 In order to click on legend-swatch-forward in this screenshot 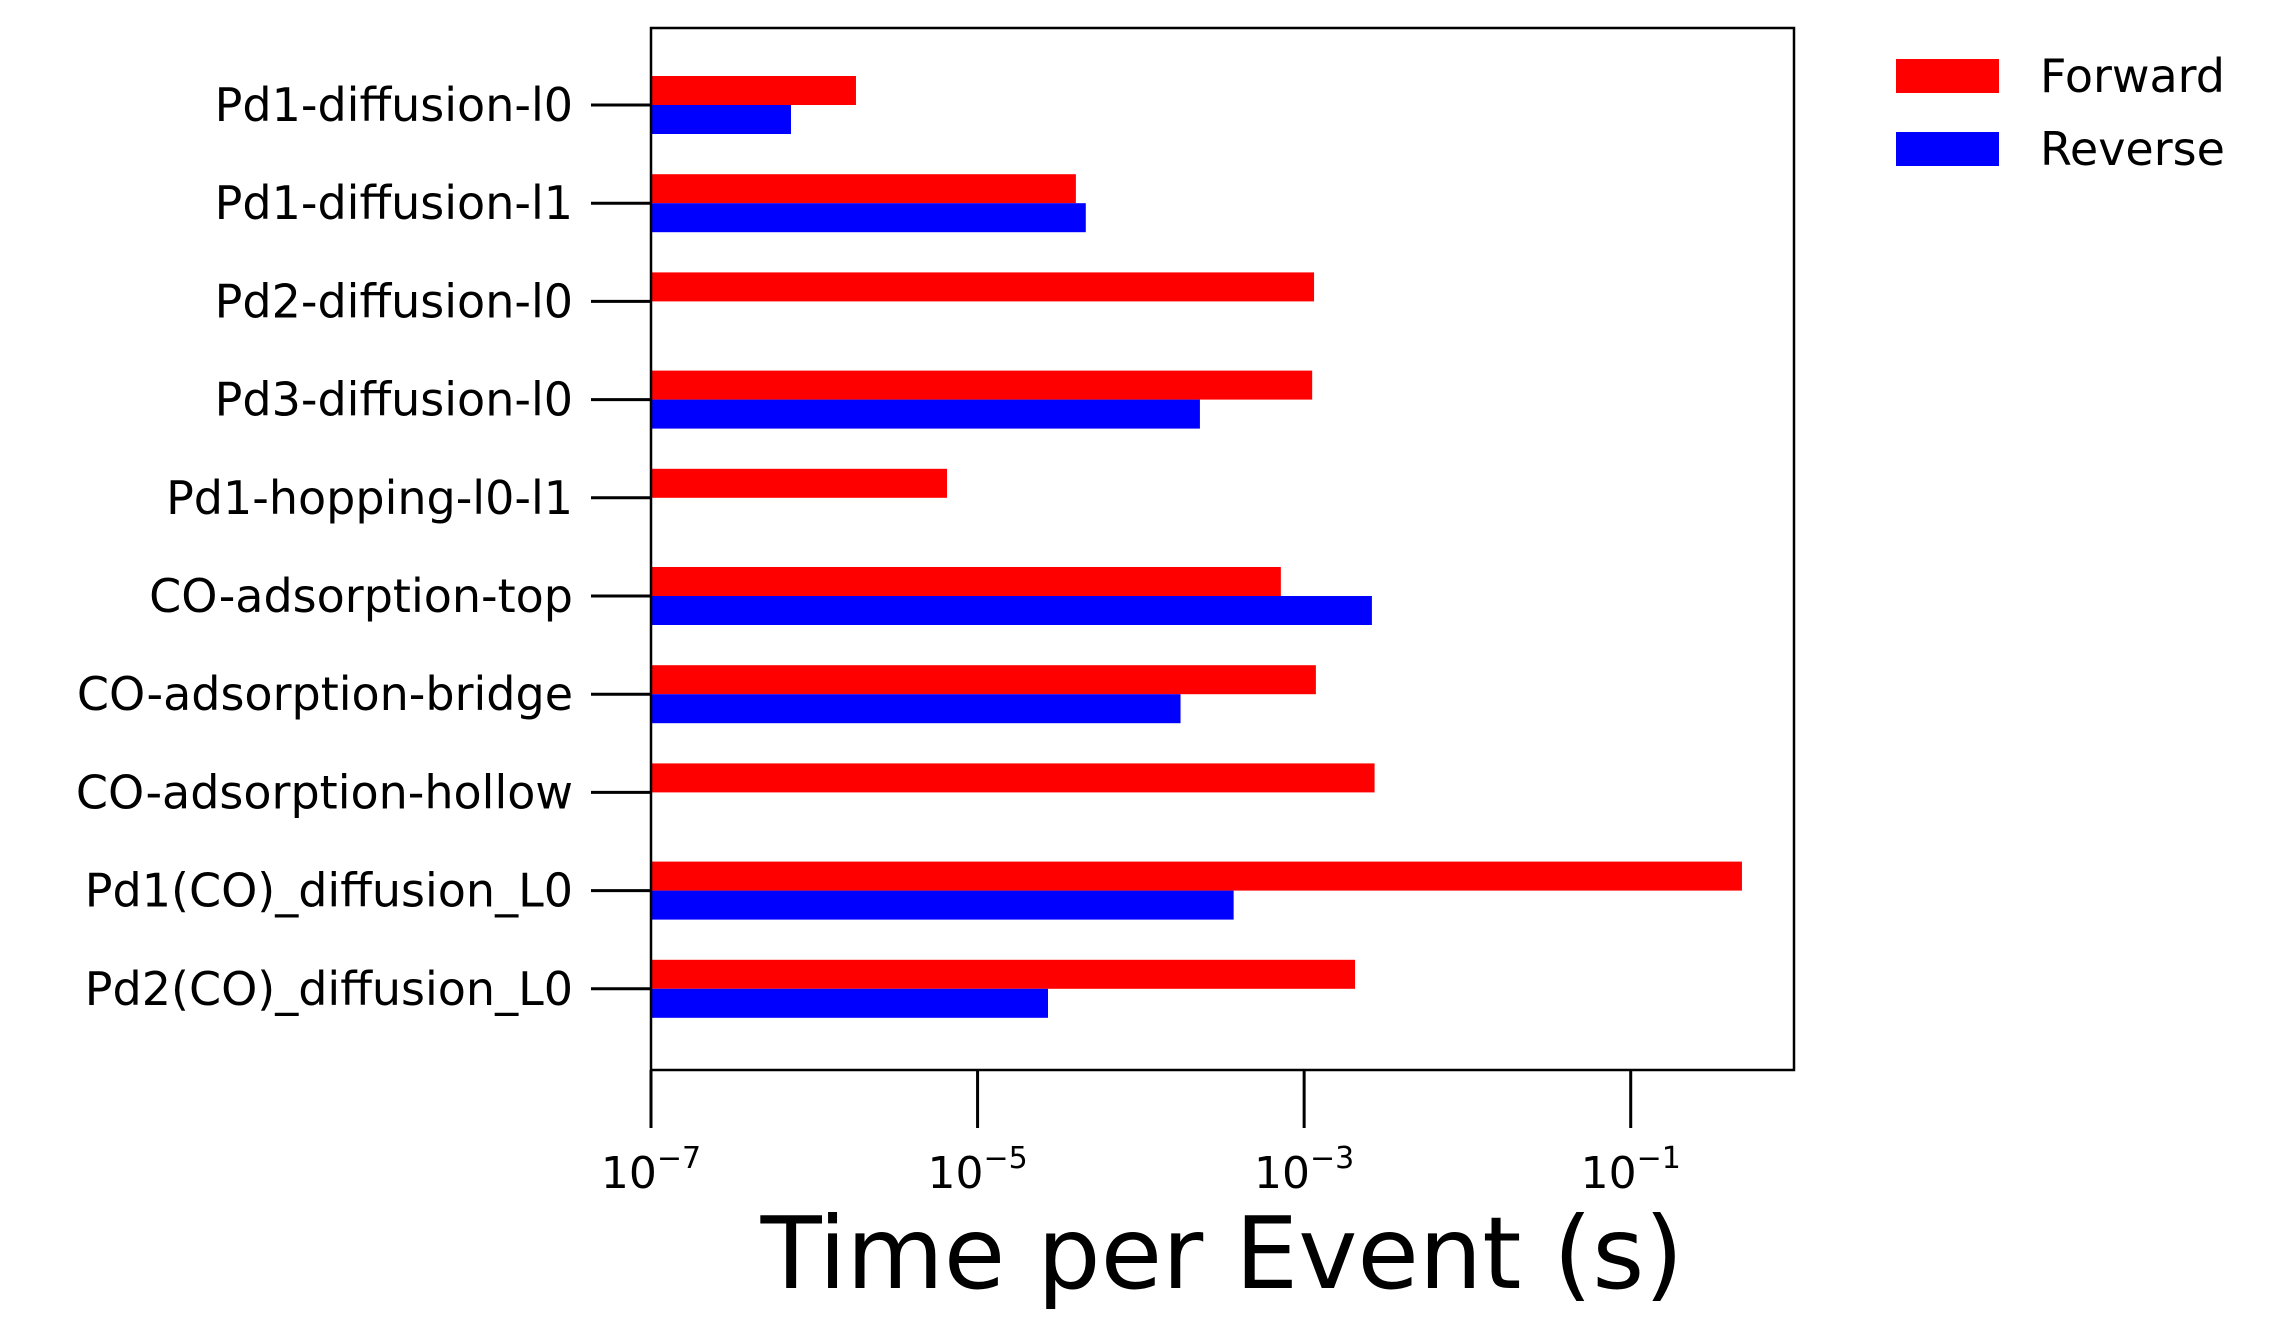, I will do `click(1947, 76)`.